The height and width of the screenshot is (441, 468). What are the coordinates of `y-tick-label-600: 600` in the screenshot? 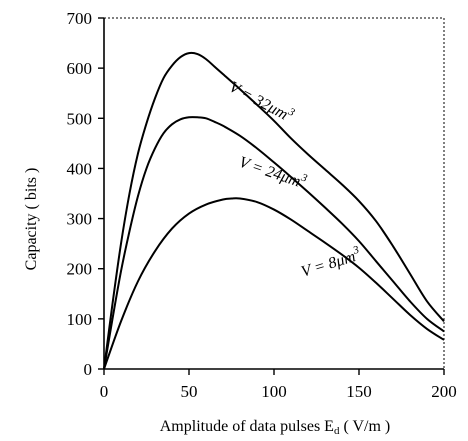 It's located at (80, 68).